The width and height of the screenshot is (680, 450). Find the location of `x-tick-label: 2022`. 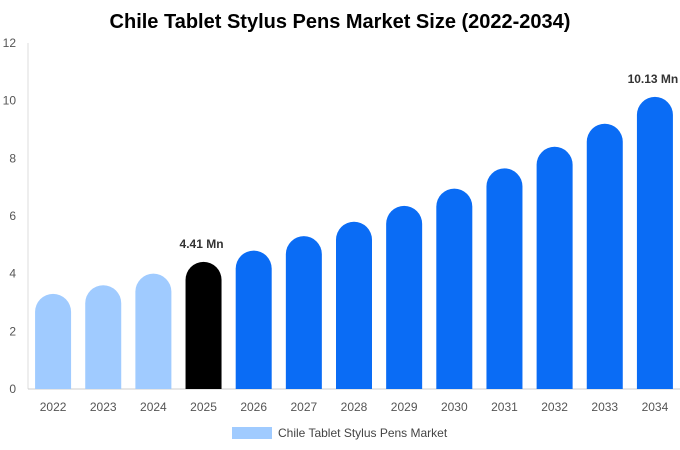

x-tick-label: 2022 is located at coordinates (53, 407).